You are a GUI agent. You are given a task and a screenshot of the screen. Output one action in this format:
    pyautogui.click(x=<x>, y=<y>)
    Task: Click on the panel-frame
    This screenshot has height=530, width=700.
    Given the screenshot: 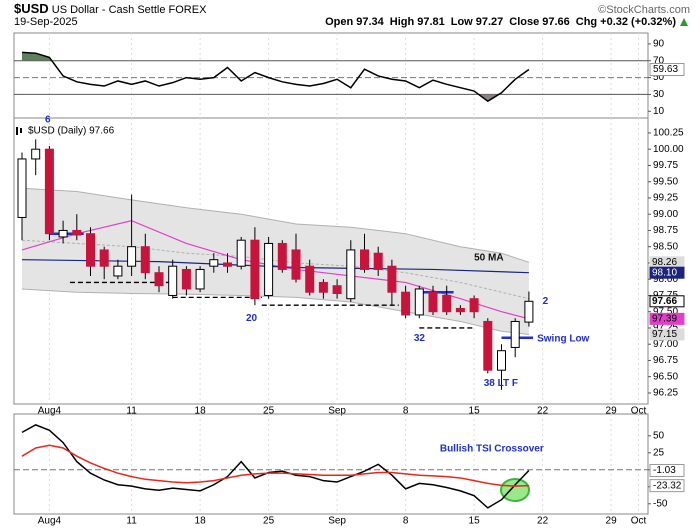 What is the action you would take?
    pyautogui.click(x=331, y=75)
    